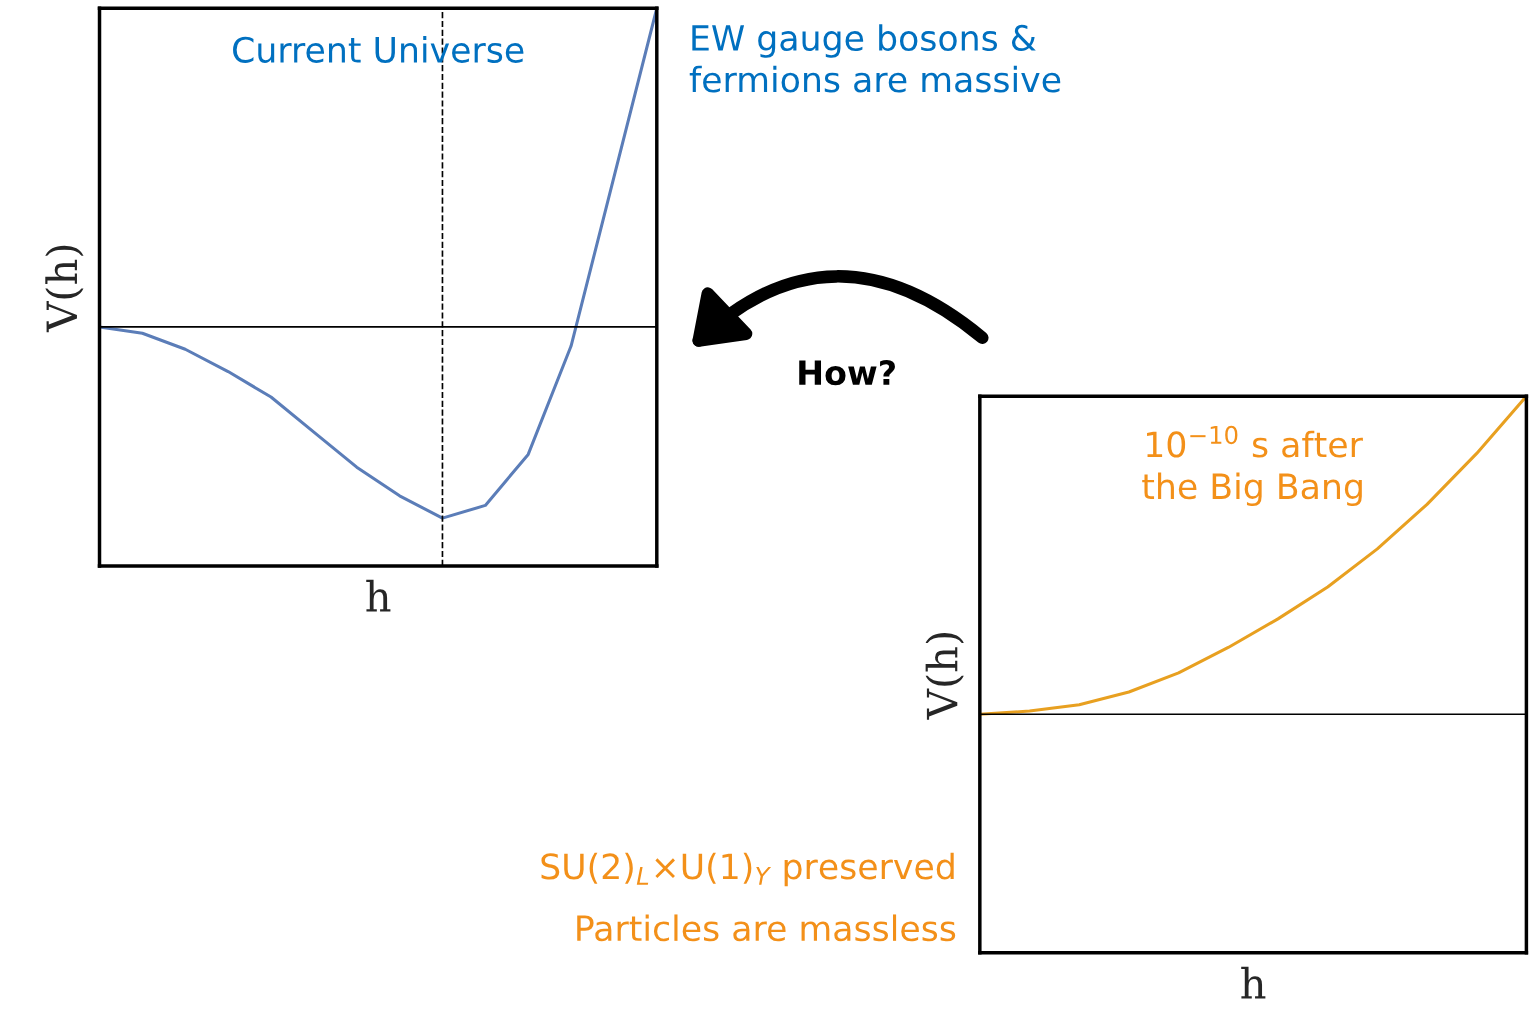 The image size is (1531, 1029). Describe the element at coordinates (766, 928) in the screenshot. I see `text: Particles are massless` at that location.